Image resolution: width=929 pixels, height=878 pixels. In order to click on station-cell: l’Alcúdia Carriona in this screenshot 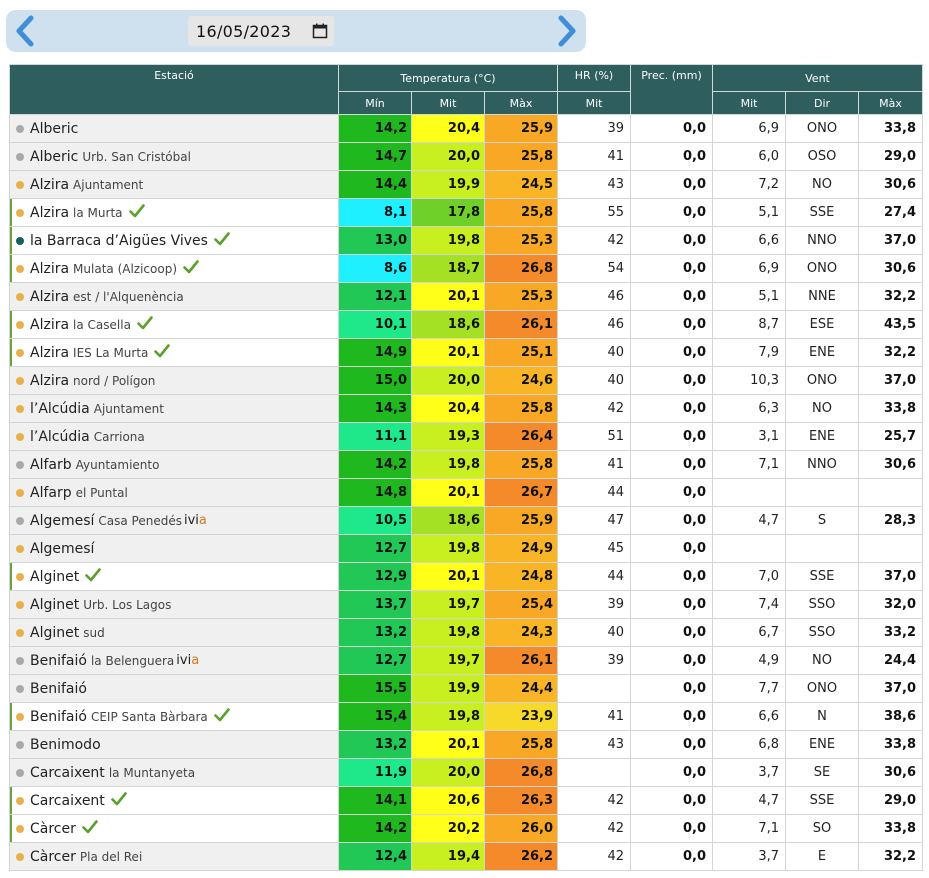, I will do `click(174, 436)`.